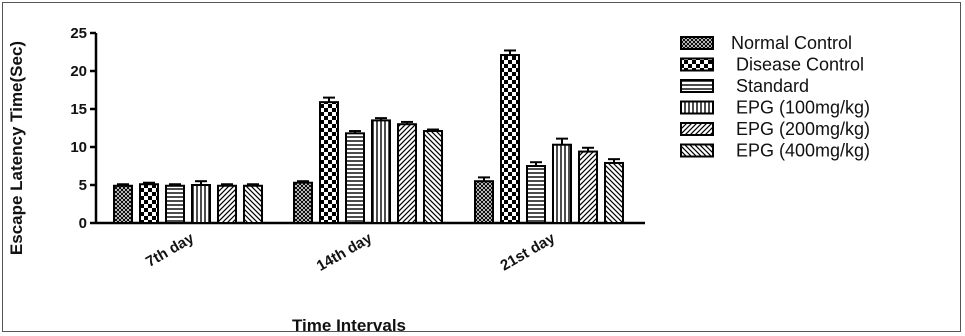 This screenshot has height=336, width=965. I want to click on x-axis-title: Time Intervals, so click(349, 325).